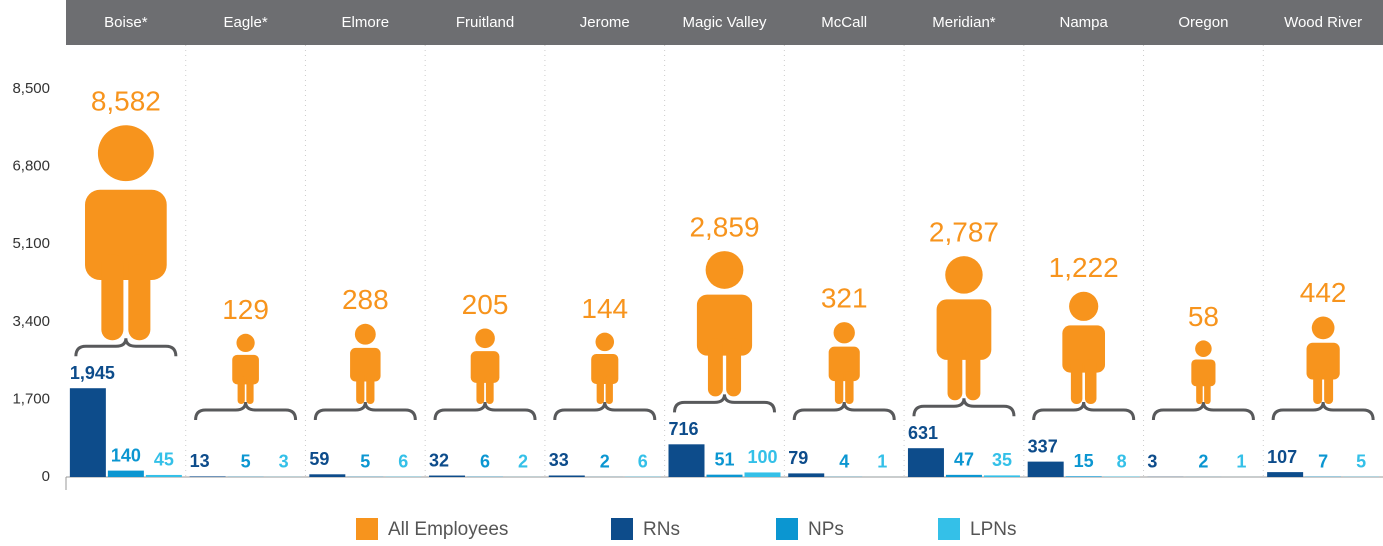  Describe the element at coordinates (365, 299) in the screenshot. I see `employee-value-label: 288` at that location.